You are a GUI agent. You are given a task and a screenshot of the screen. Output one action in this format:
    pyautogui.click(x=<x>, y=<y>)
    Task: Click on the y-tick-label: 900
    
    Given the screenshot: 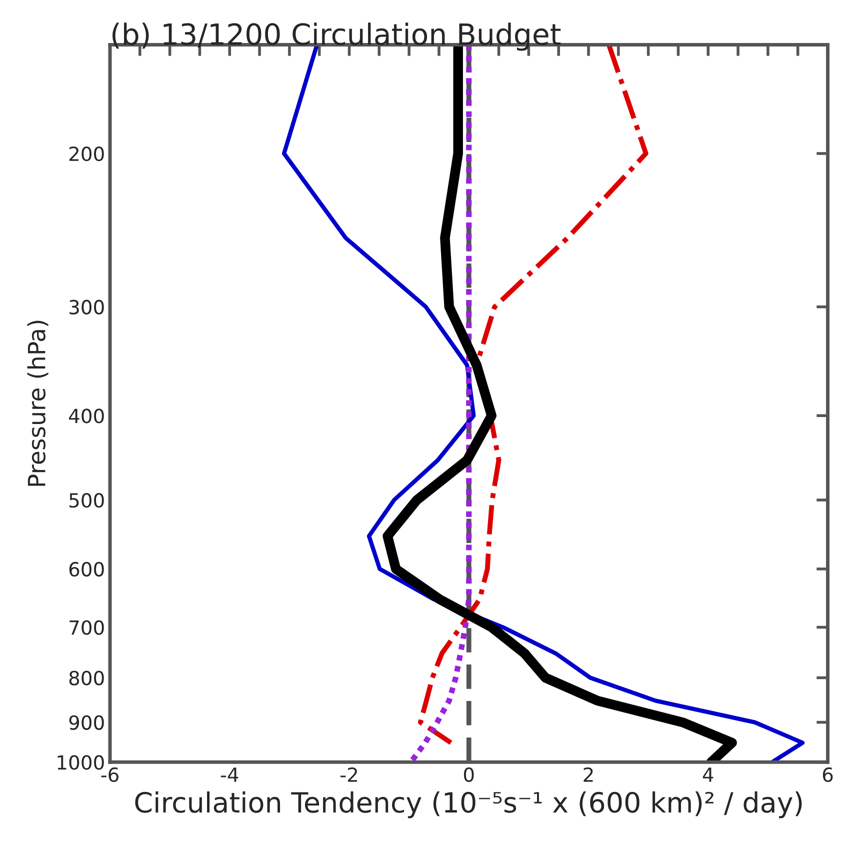 What is the action you would take?
    pyautogui.click(x=86, y=722)
    